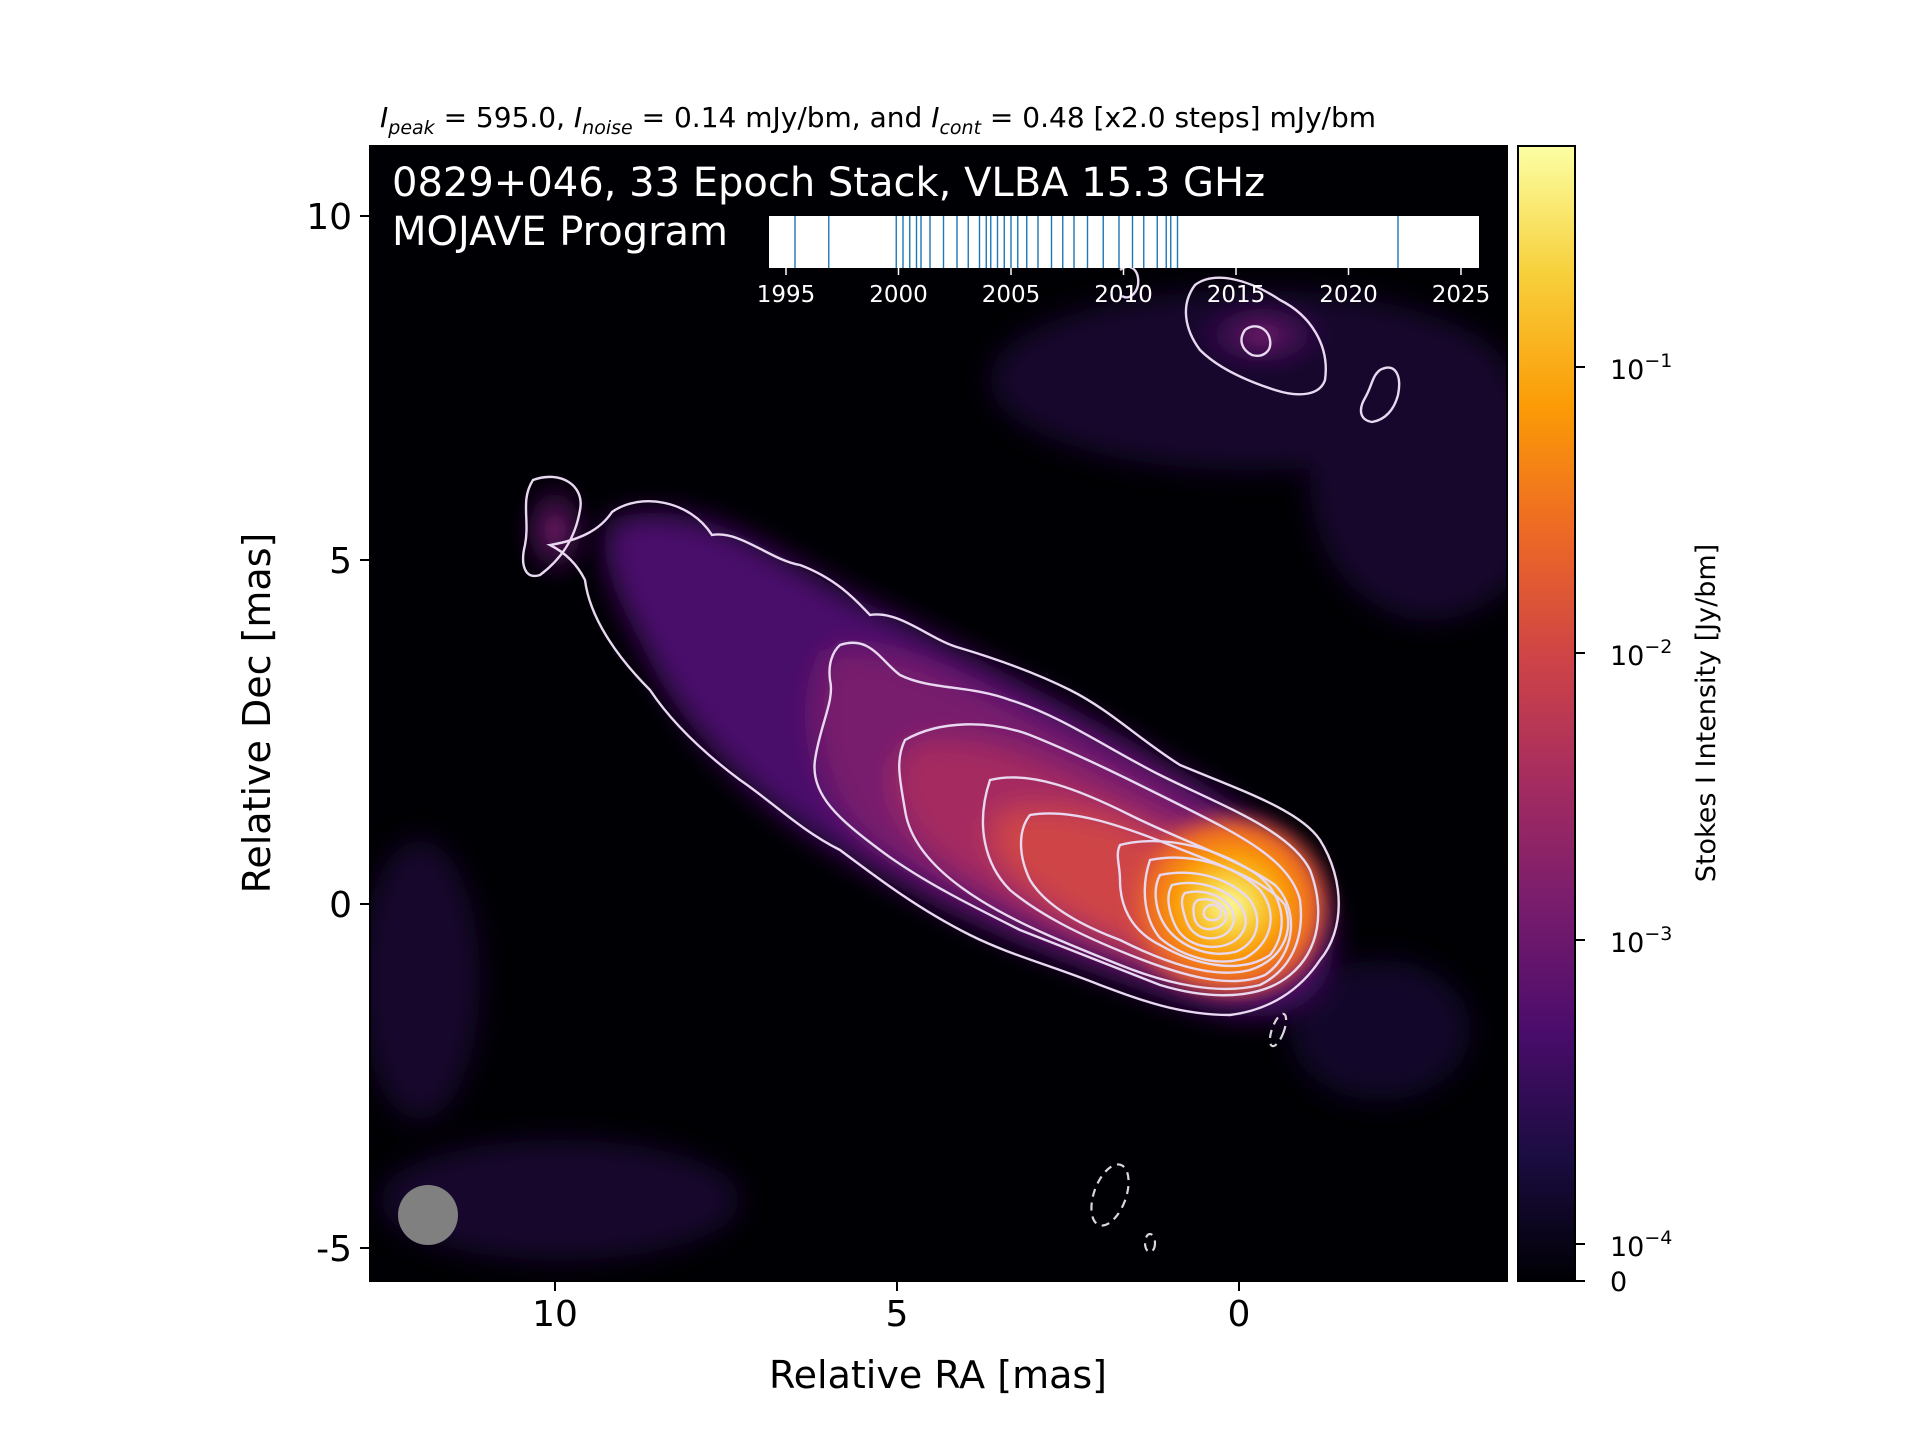 The image size is (1920, 1440). I want to click on colorbar-zero-label: 0, so click(1618, 1282).